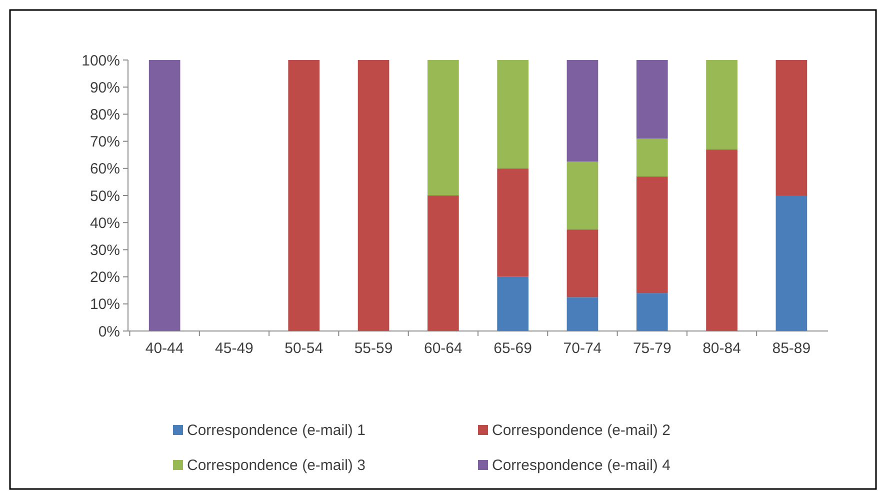 Image resolution: width=878 pixels, height=491 pixels. What do you see at coordinates (105, 196) in the screenshot?
I see `y-tick-label: 50%` at bounding box center [105, 196].